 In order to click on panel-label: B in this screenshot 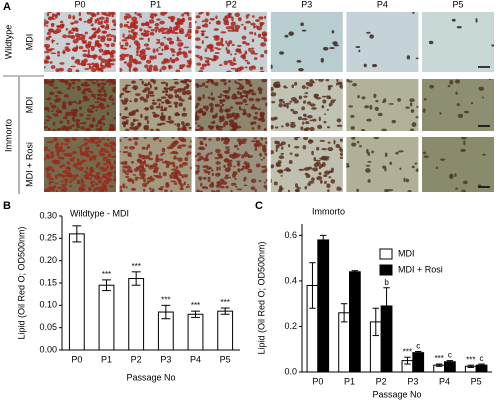, I will do `click(7, 206)`.